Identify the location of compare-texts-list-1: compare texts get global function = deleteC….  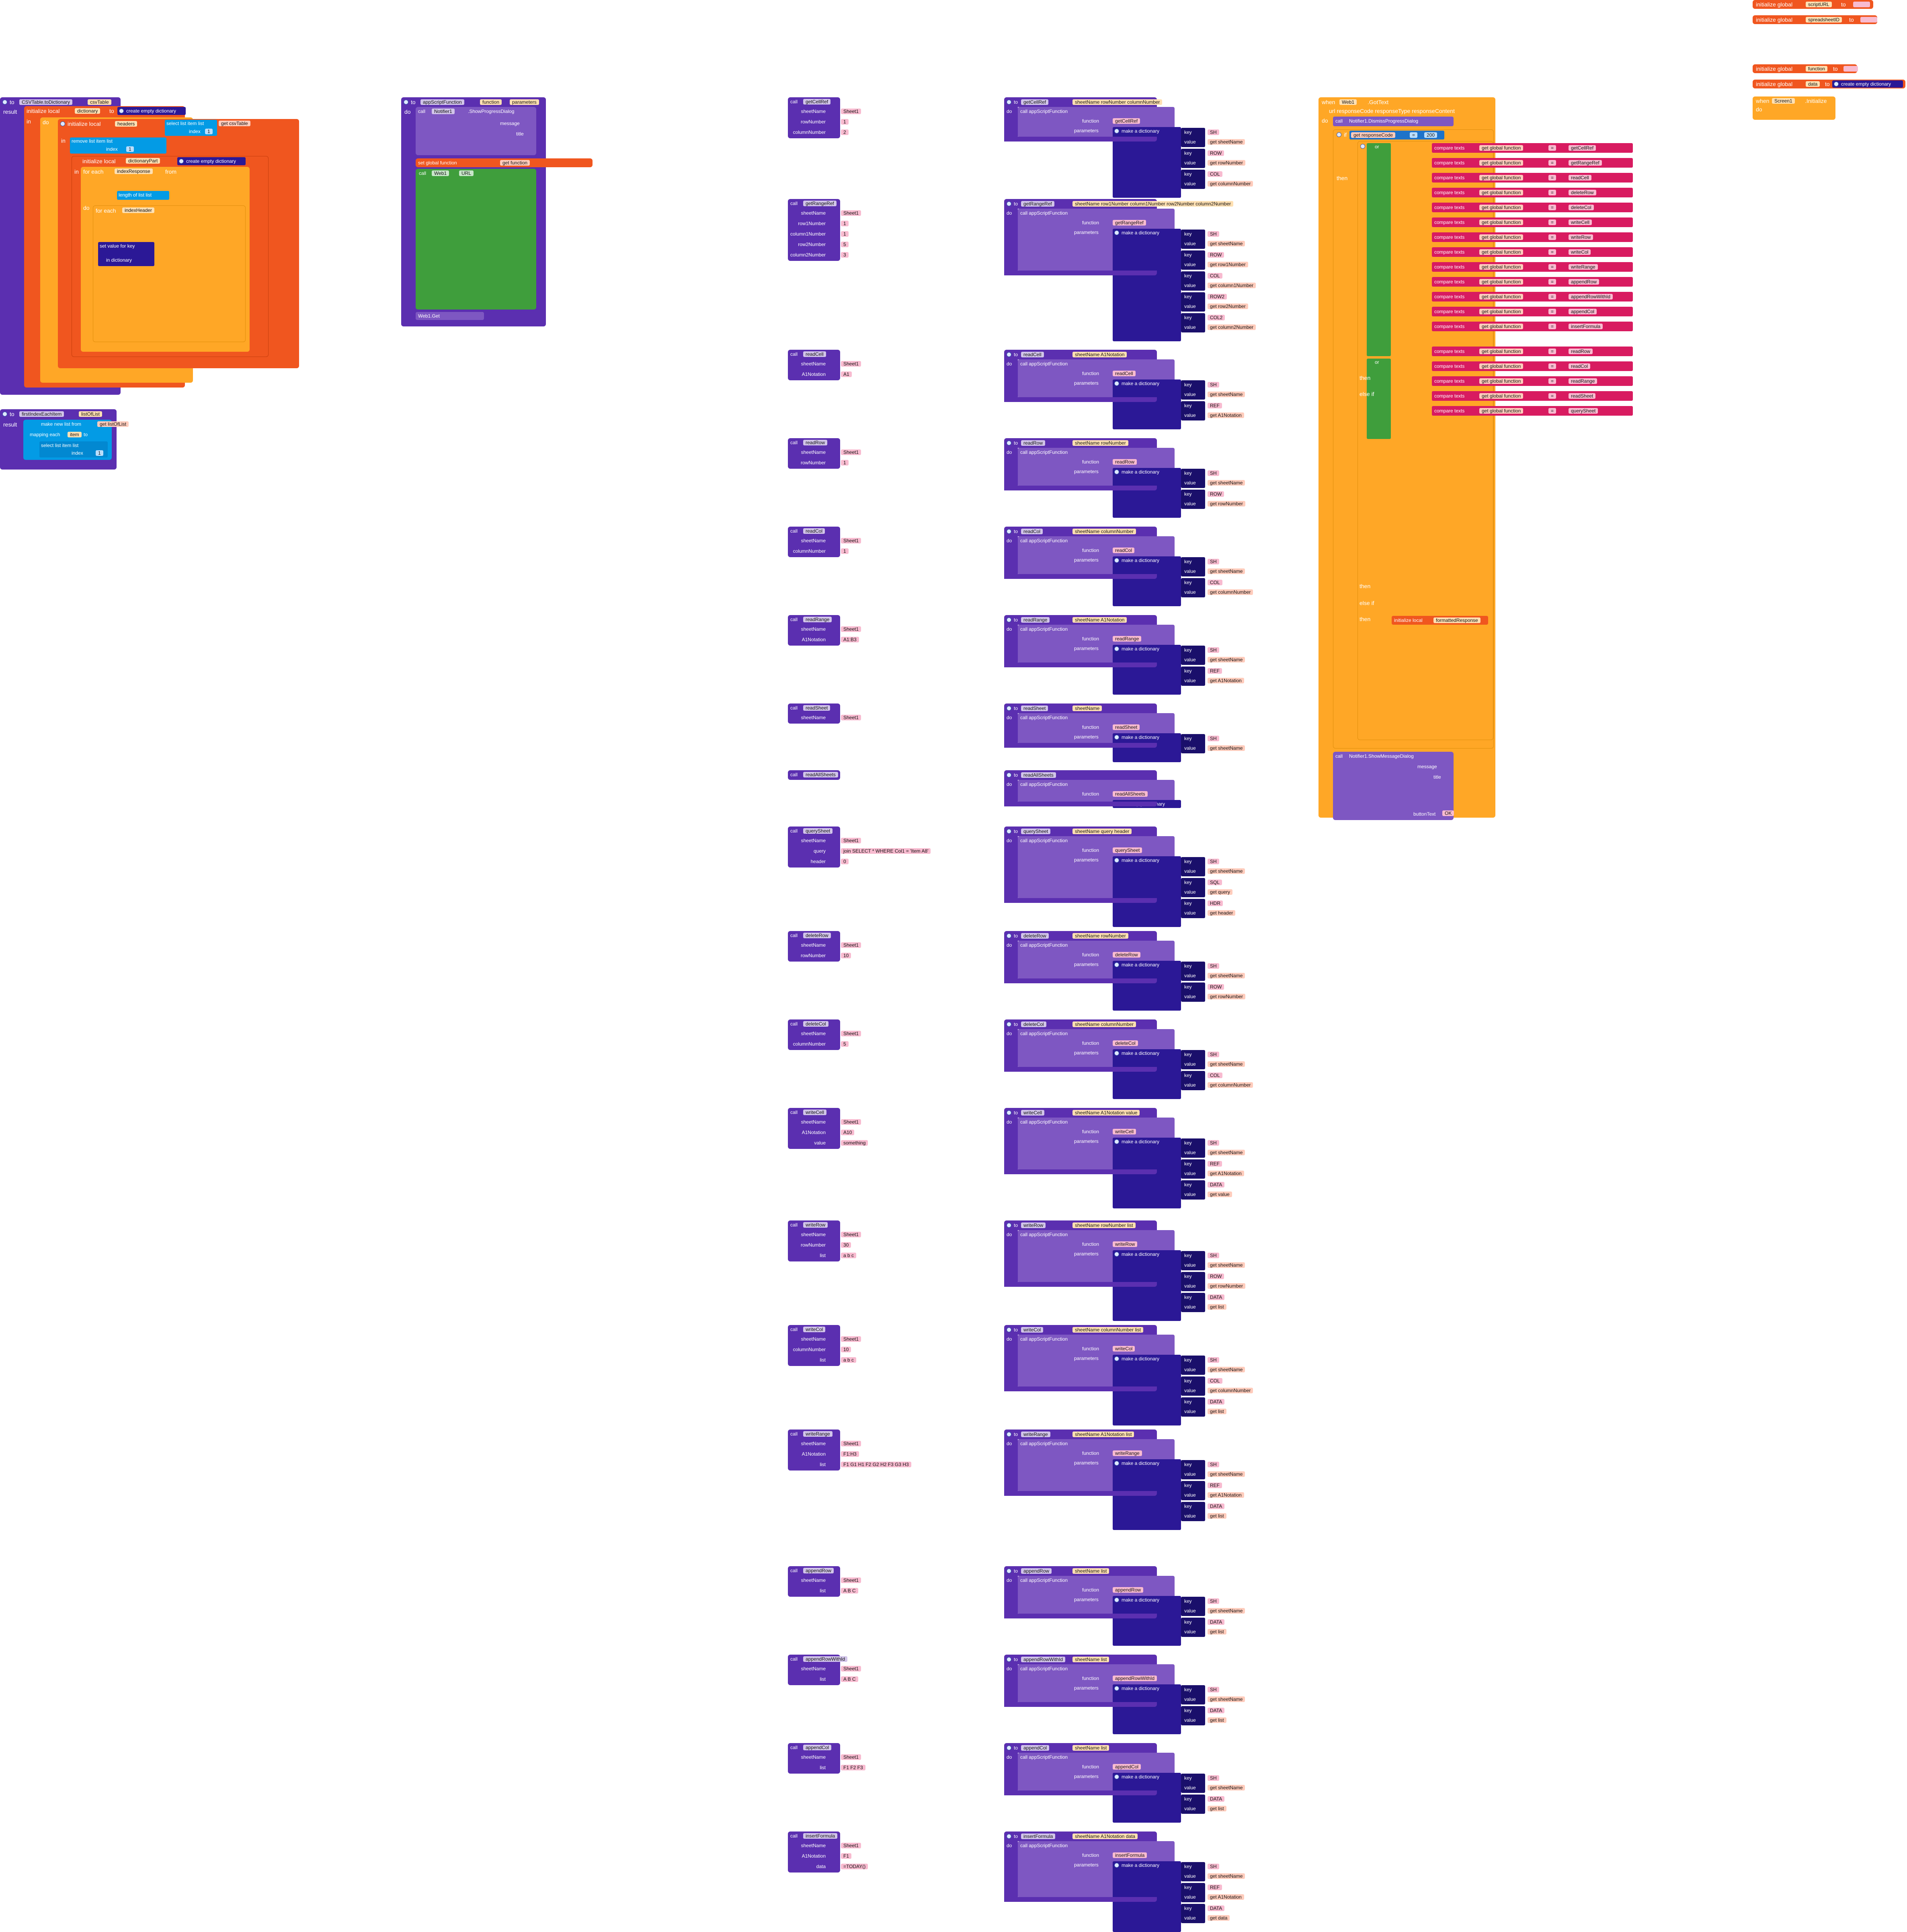
(1532, 207).